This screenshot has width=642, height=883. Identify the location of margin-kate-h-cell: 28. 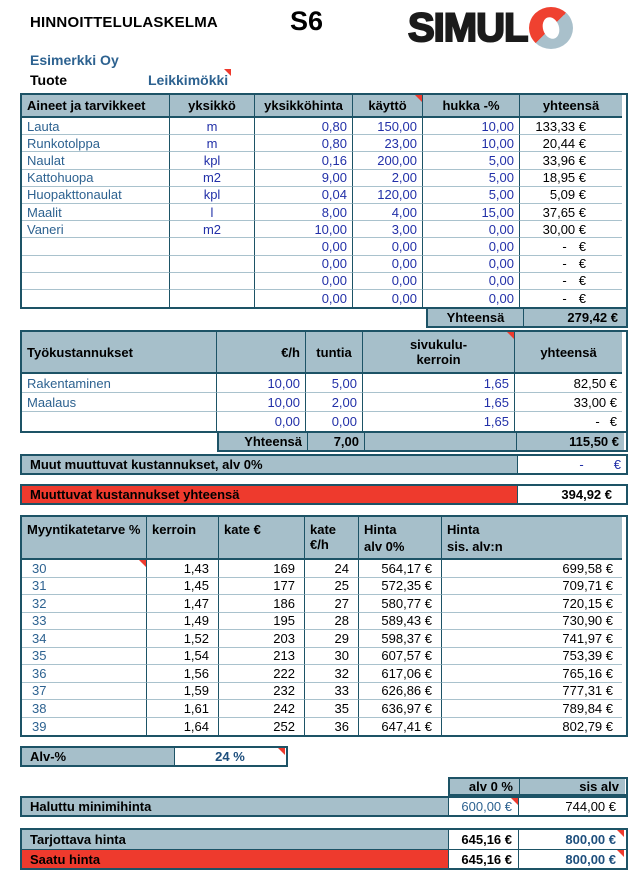
(332, 621).